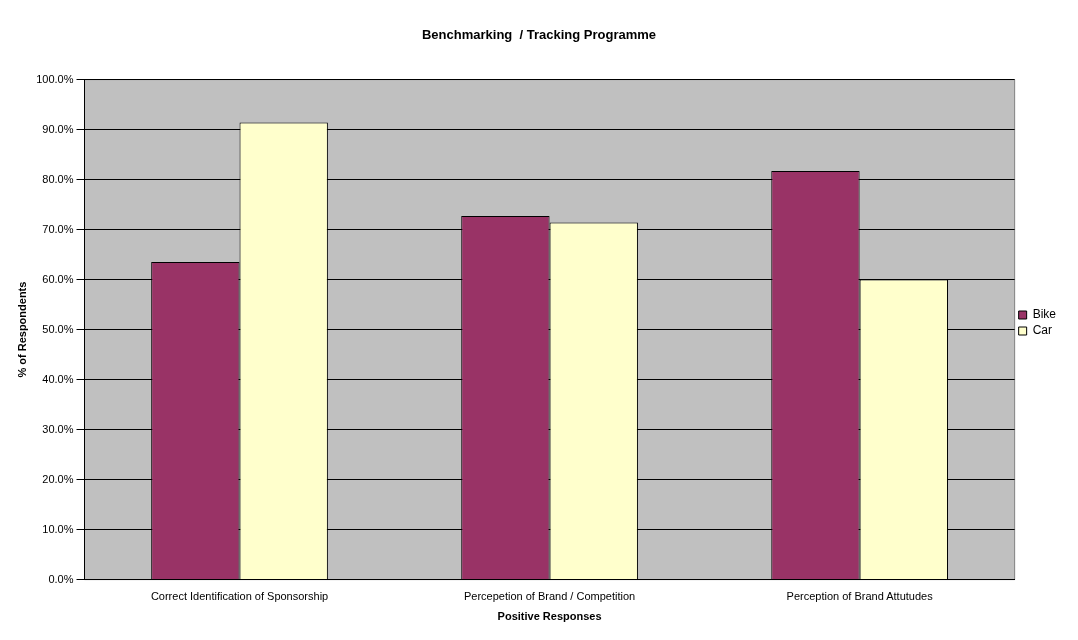 This screenshot has width=1078, height=640. I want to click on y-axis-title: % of Respondents, so click(21, 329).